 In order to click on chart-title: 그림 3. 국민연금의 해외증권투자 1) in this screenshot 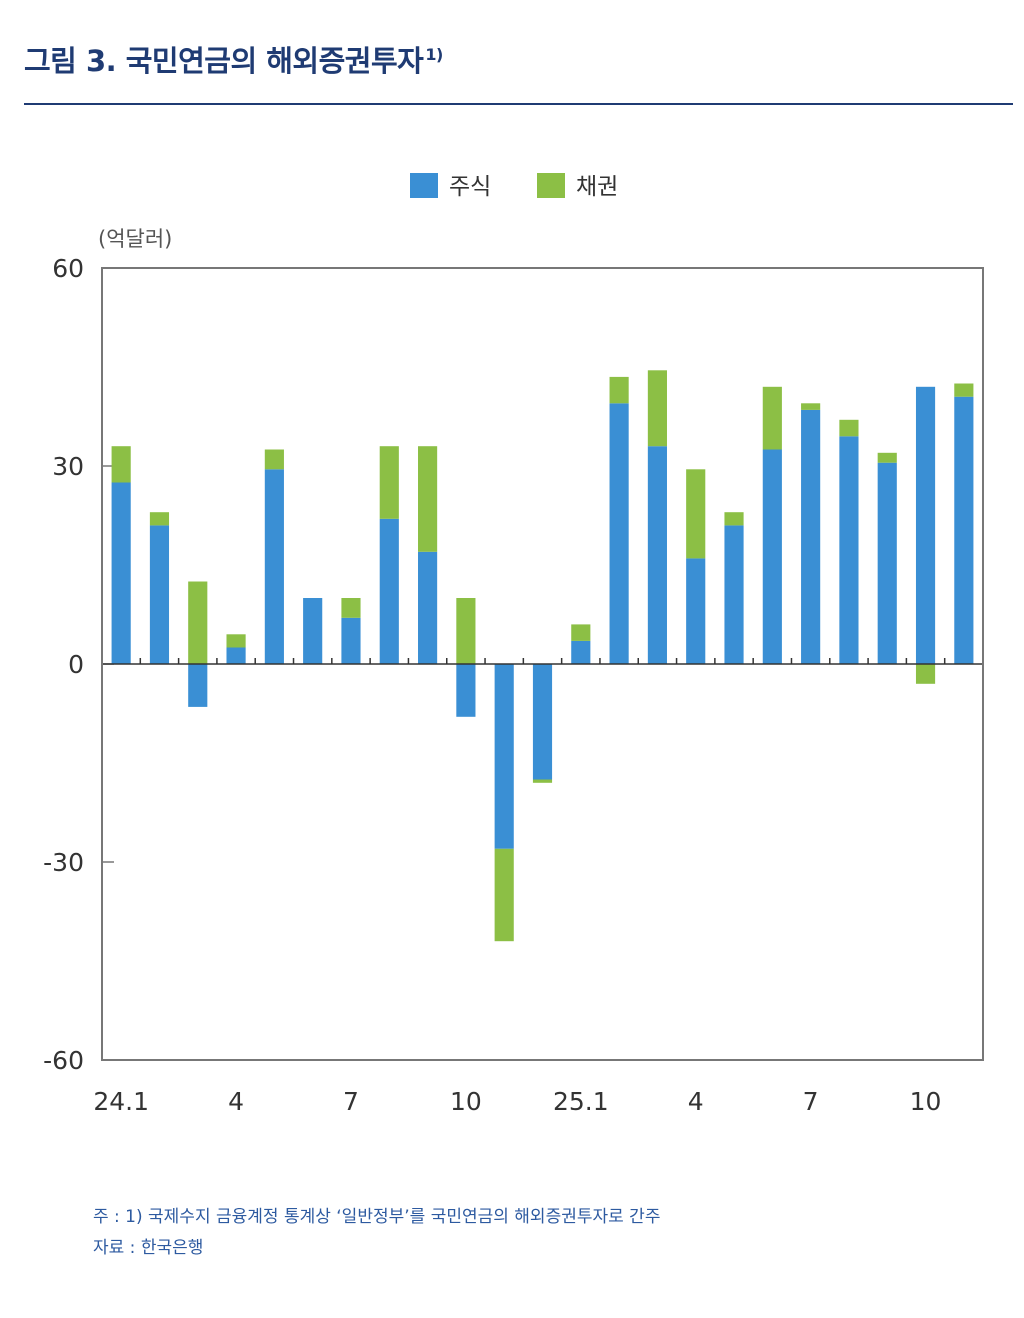, I will do `click(233, 59)`.